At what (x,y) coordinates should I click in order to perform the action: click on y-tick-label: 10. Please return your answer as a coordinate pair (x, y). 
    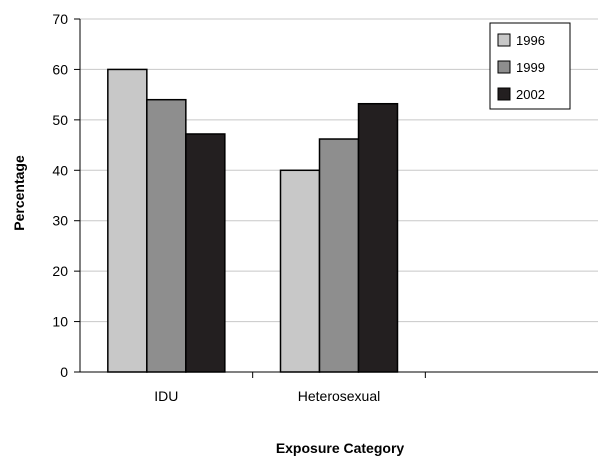
    Looking at the image, I should click on (60, 322).